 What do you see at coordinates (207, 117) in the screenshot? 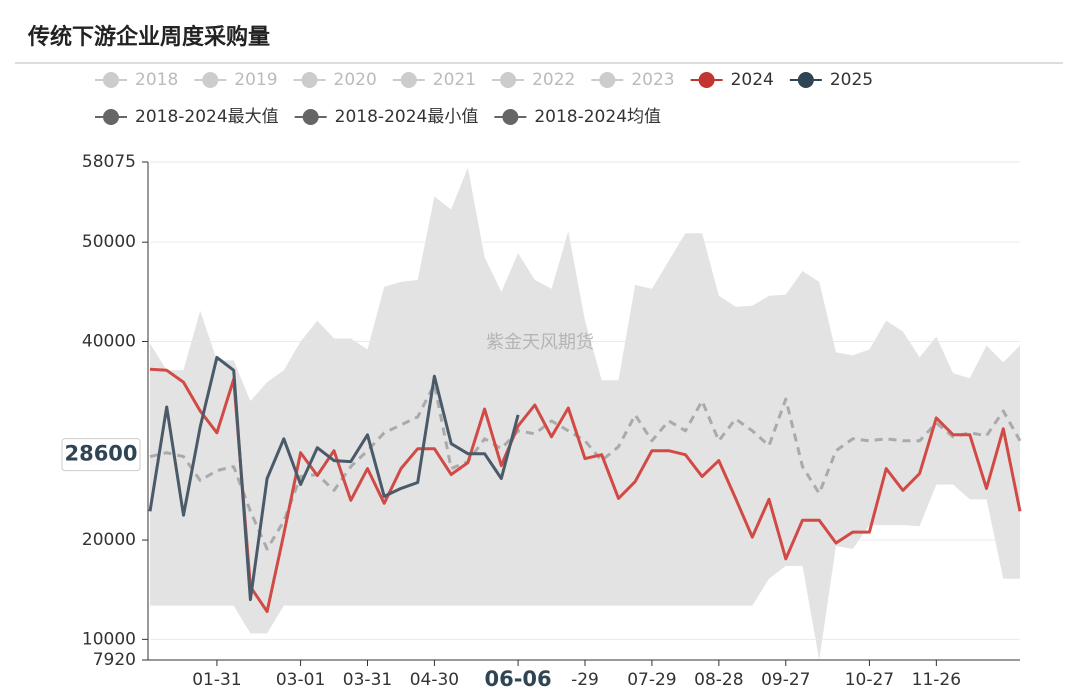
I see `legend-label: 2018-2024最大值` at bounding box center [207, 117].